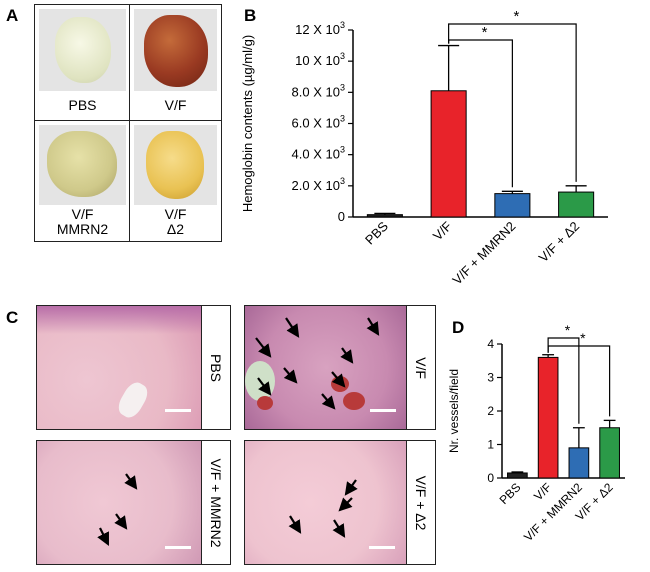 The image size is (650, 572). Describe the element at coordinates (318, 153) in the screenshot. I see `y-tick-label: 4.0 X 103` at that location.